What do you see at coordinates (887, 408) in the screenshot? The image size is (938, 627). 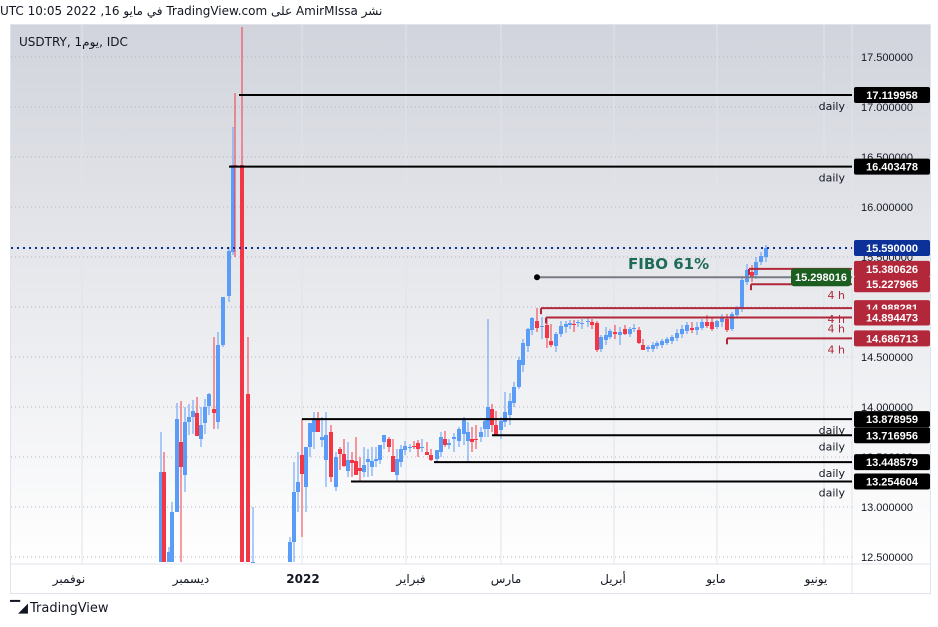 I see `y-axis-tick: 14.000000` at bounding box center [887, 408].